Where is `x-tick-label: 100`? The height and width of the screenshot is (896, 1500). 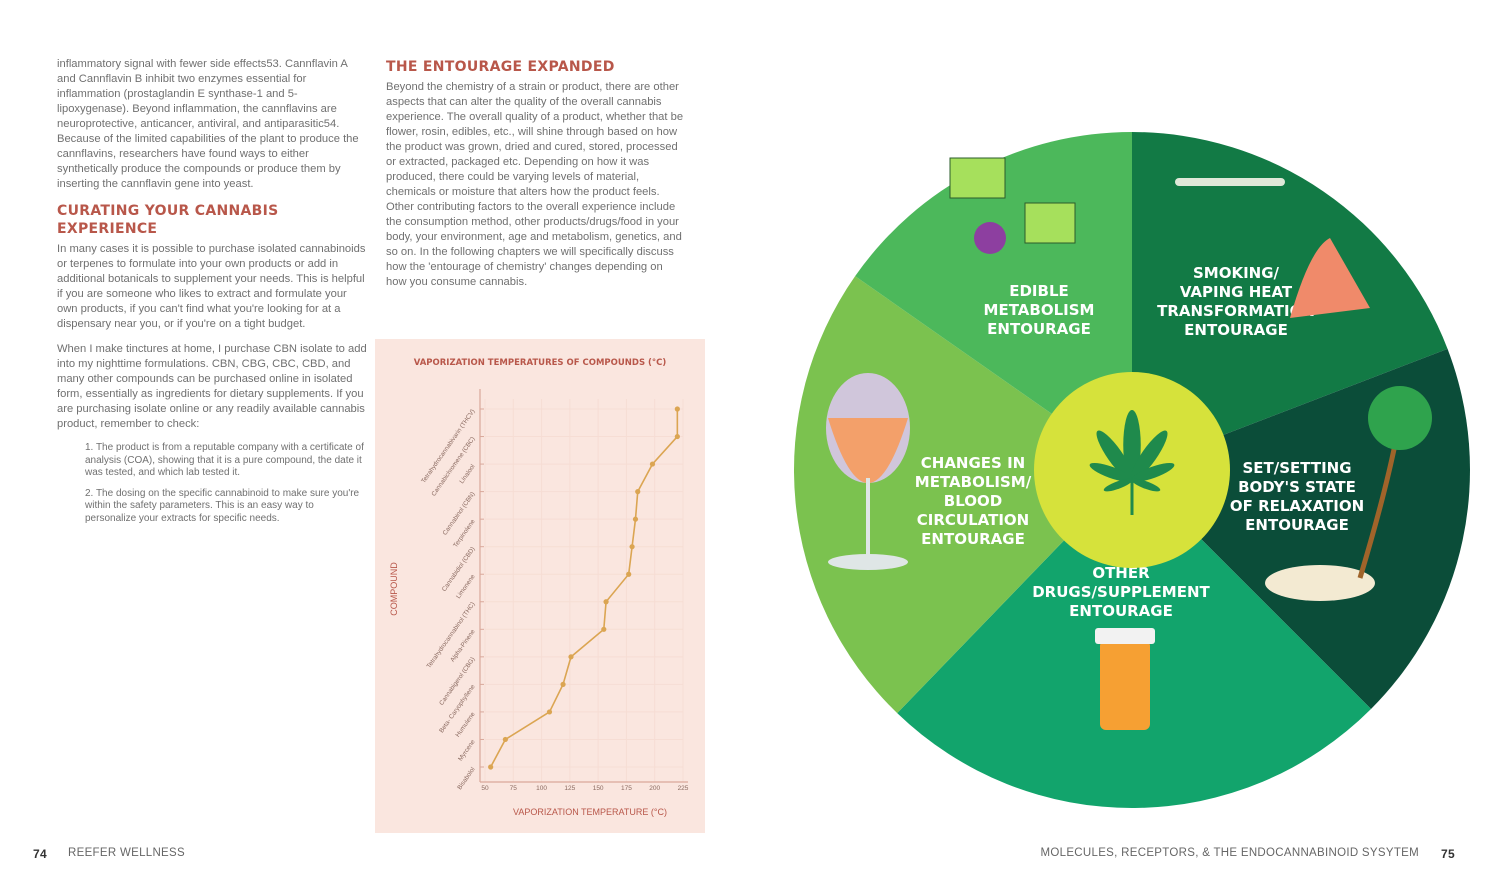
x-tick-label: 100 is located at coordinates (541, 788).